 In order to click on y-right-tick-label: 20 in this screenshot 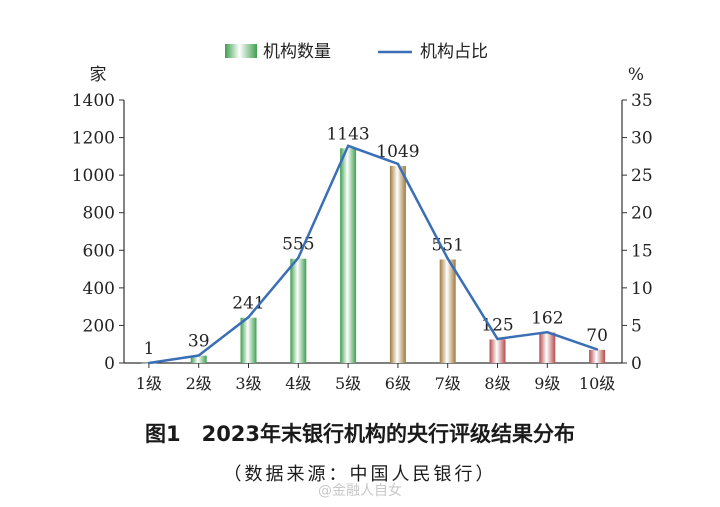, I will do `click(642, 214)`.